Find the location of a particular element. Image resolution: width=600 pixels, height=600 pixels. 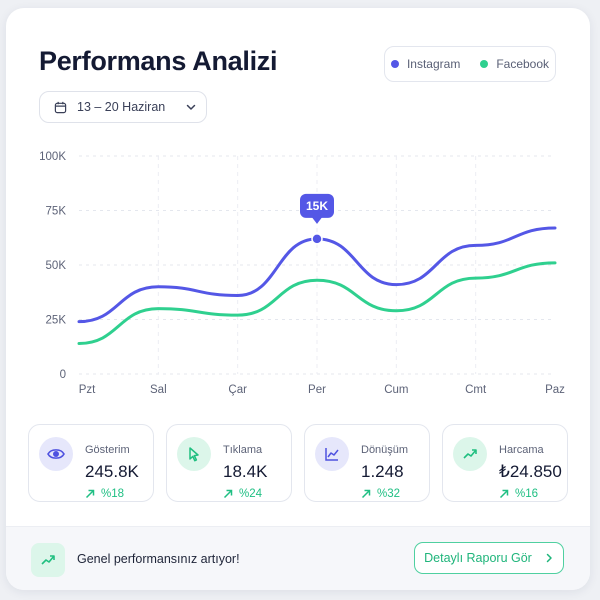

y-tick-label: 25K is located at coordinates (56, 321).